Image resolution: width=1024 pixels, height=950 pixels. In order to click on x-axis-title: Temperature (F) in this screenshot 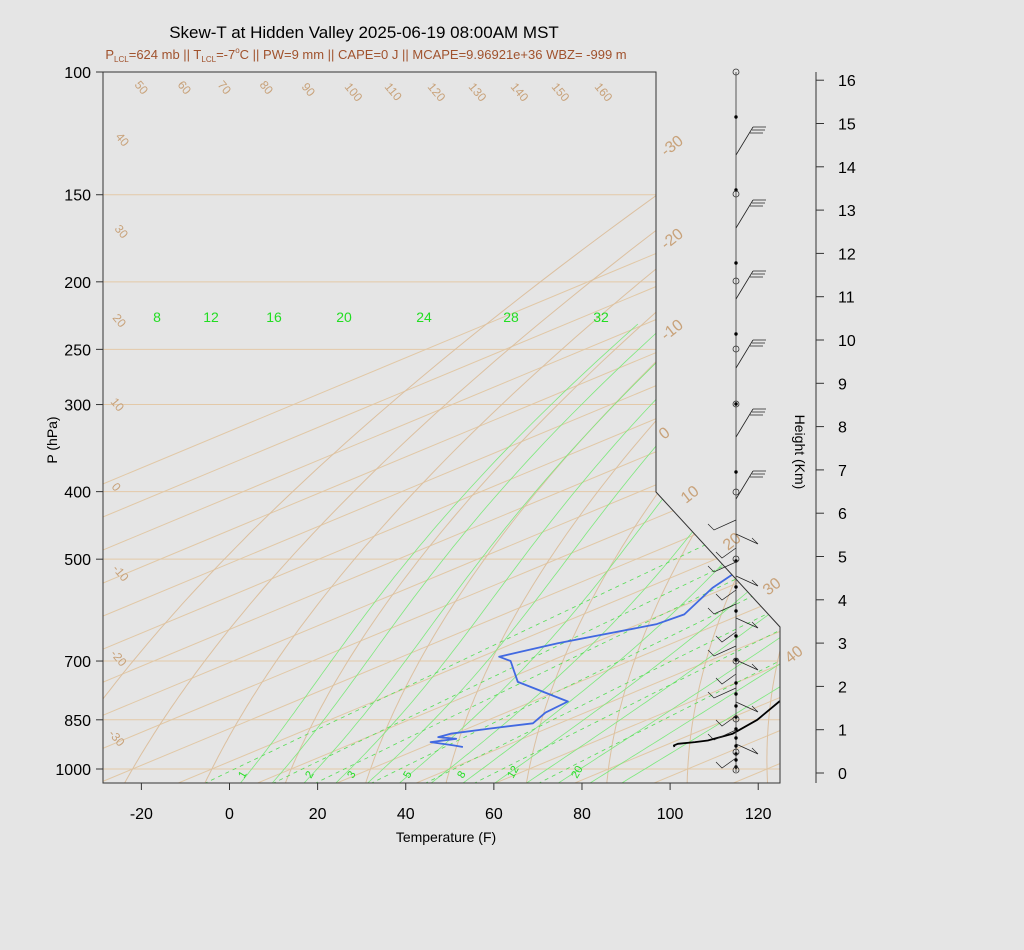, I will do `click(446, 837)`.